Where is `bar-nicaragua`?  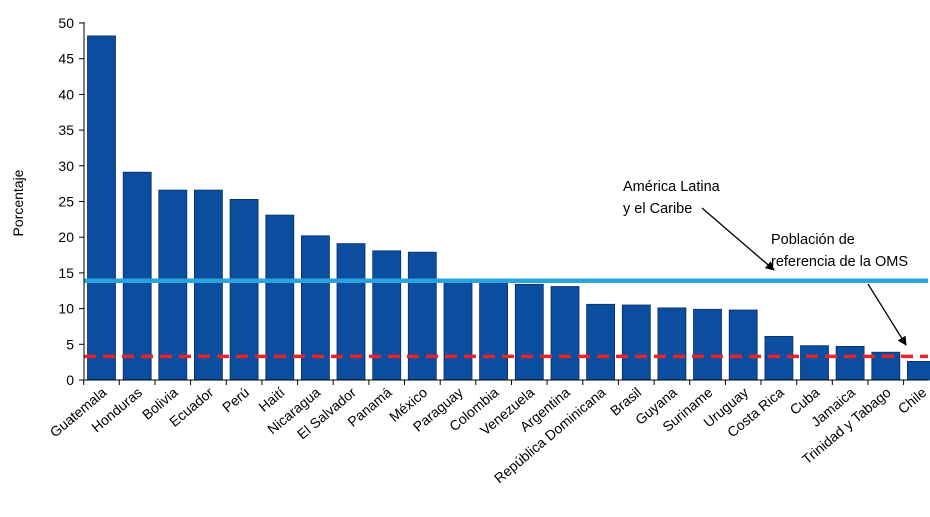 bar-nicaragua is located at coordinates (315, 308).